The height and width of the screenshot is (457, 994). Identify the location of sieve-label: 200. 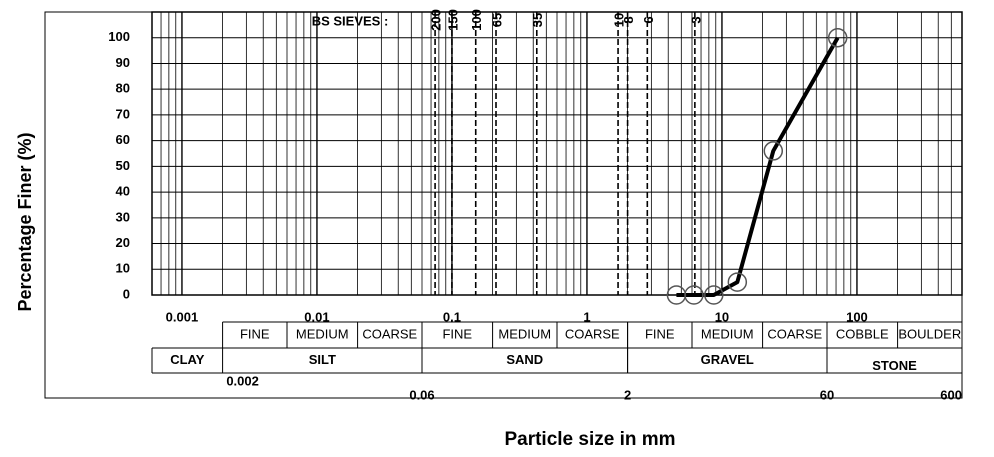
(436, 20).